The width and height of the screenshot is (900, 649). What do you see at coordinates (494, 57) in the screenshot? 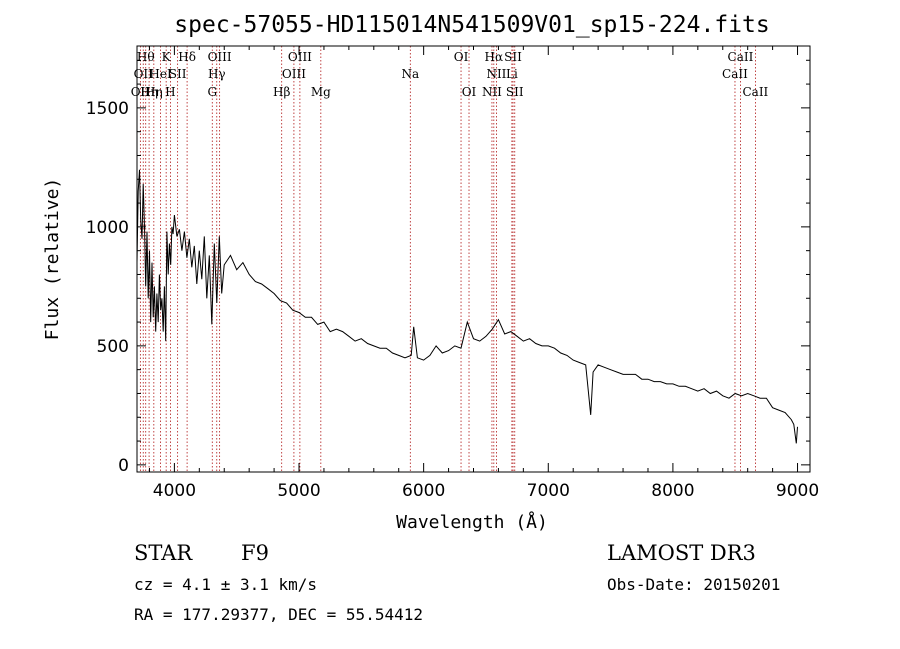
I see `spectral-line-label: Hα` at bounding box center [494, 57].